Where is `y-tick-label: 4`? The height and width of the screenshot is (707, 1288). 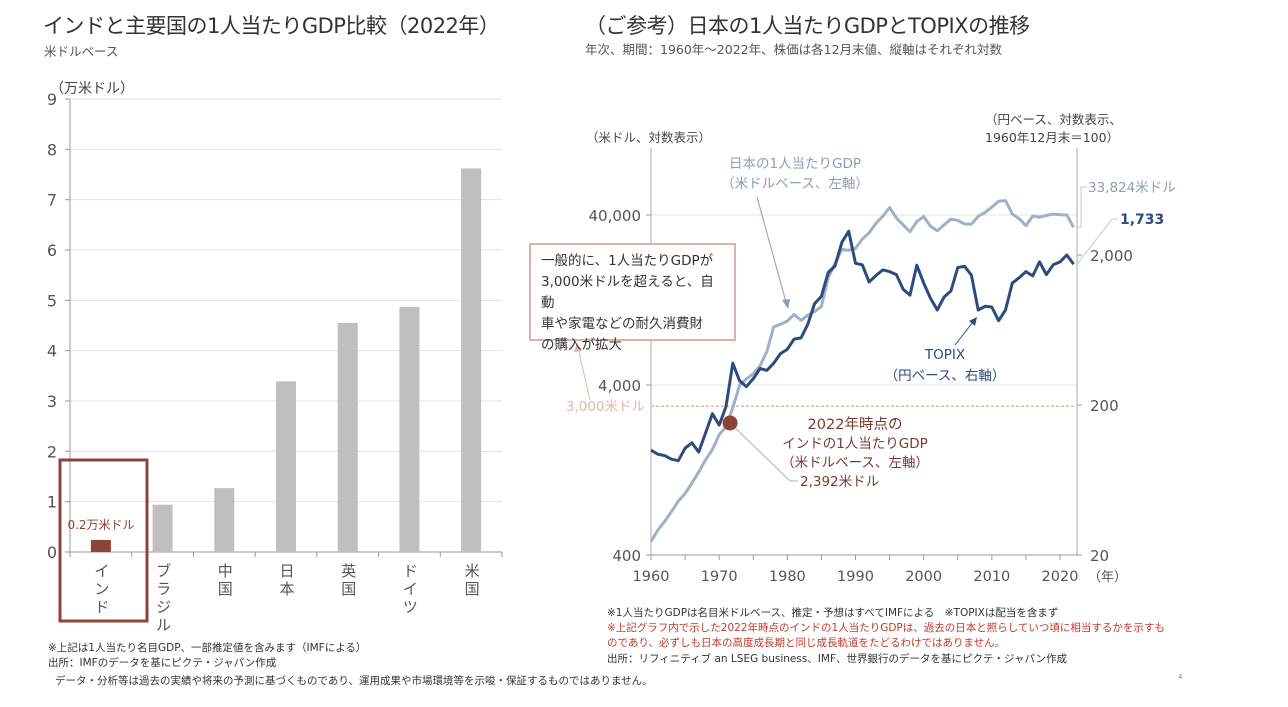 y-tick-label: 4 is located at coordinates (52, 351).